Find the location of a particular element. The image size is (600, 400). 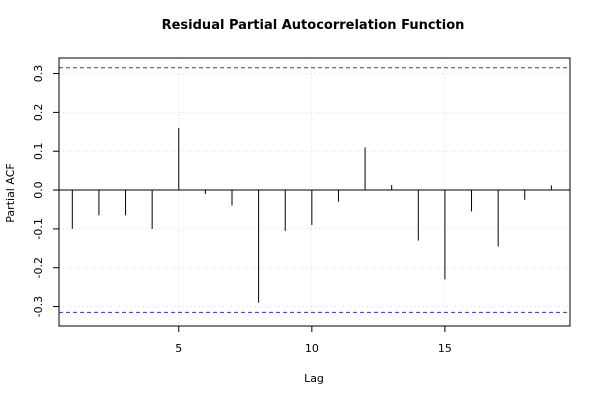

x-axis: 5 10 15 is located at coordinates (313, 340).